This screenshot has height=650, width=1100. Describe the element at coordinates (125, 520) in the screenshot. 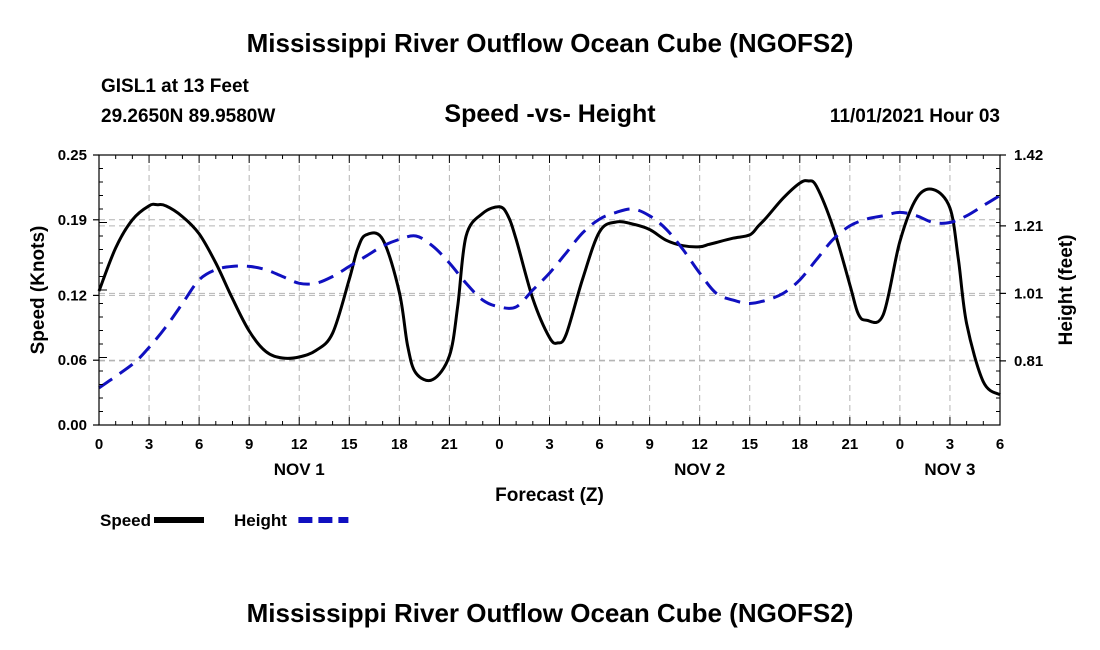

I see `legend-label: Speed` at that location.